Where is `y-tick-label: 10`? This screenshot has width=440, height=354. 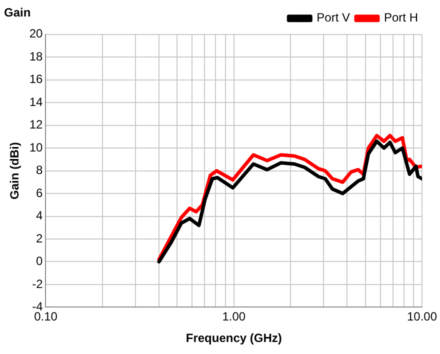 y-tick-label: 10 is located at coordinates (36, 147).